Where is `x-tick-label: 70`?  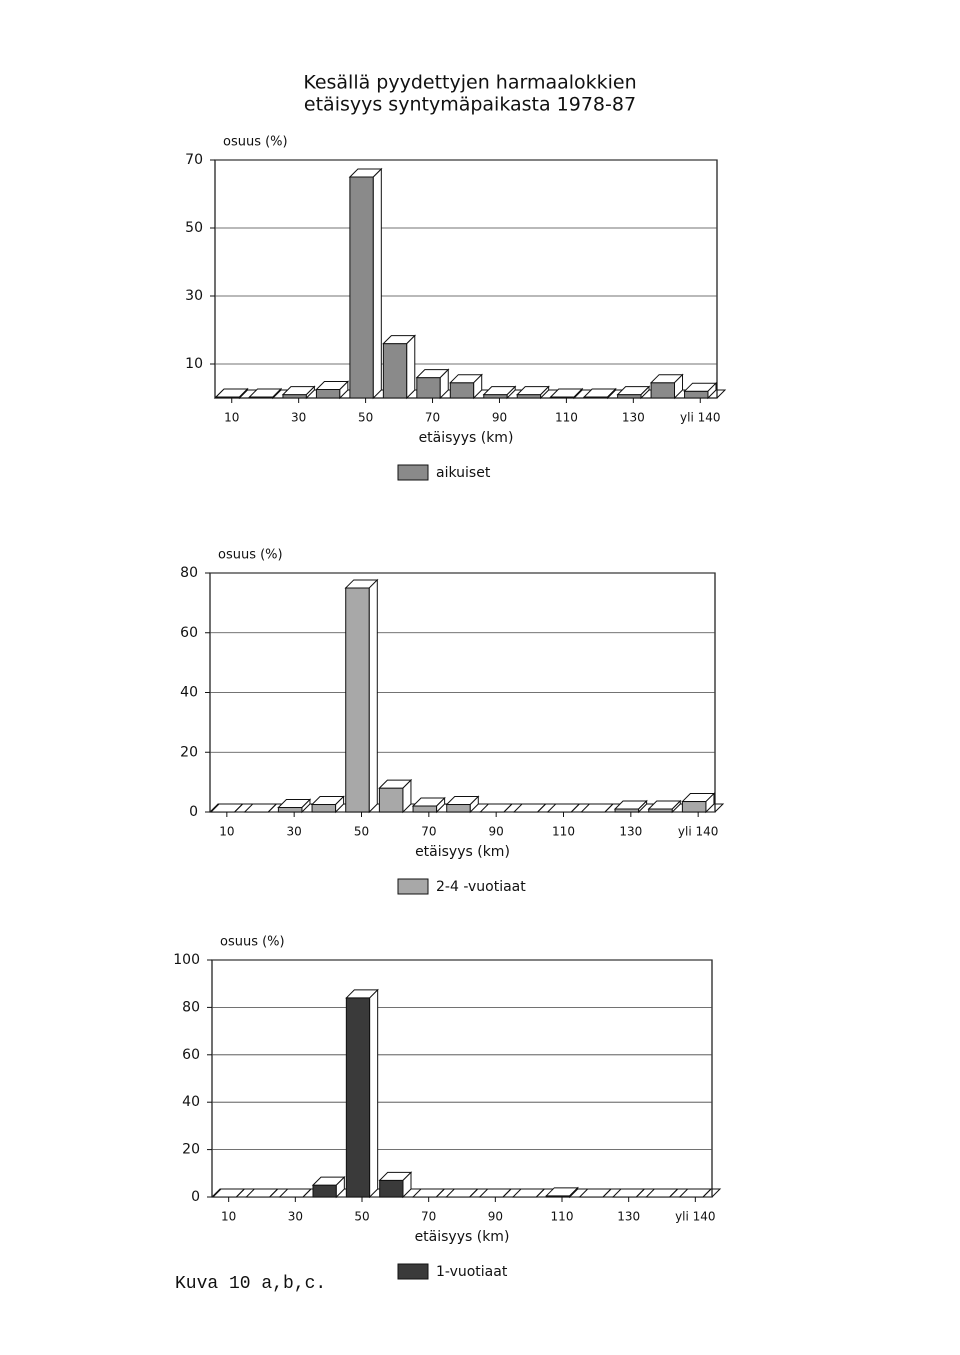
x-tick-label: 70 is located at coordinates (428, 832).